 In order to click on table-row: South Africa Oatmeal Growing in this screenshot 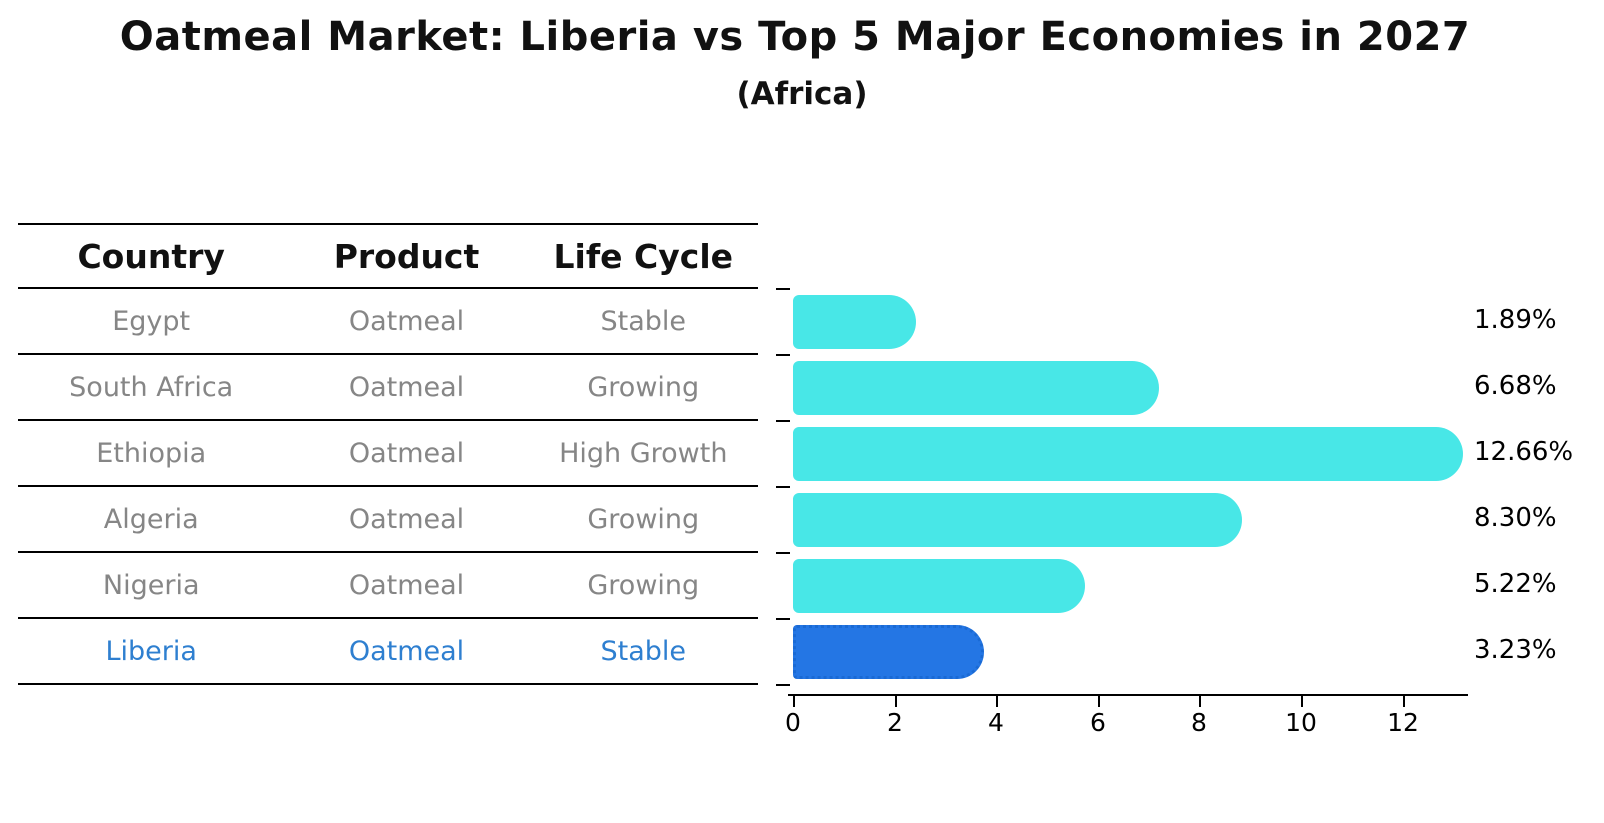, I will do `click(388, 388)`.